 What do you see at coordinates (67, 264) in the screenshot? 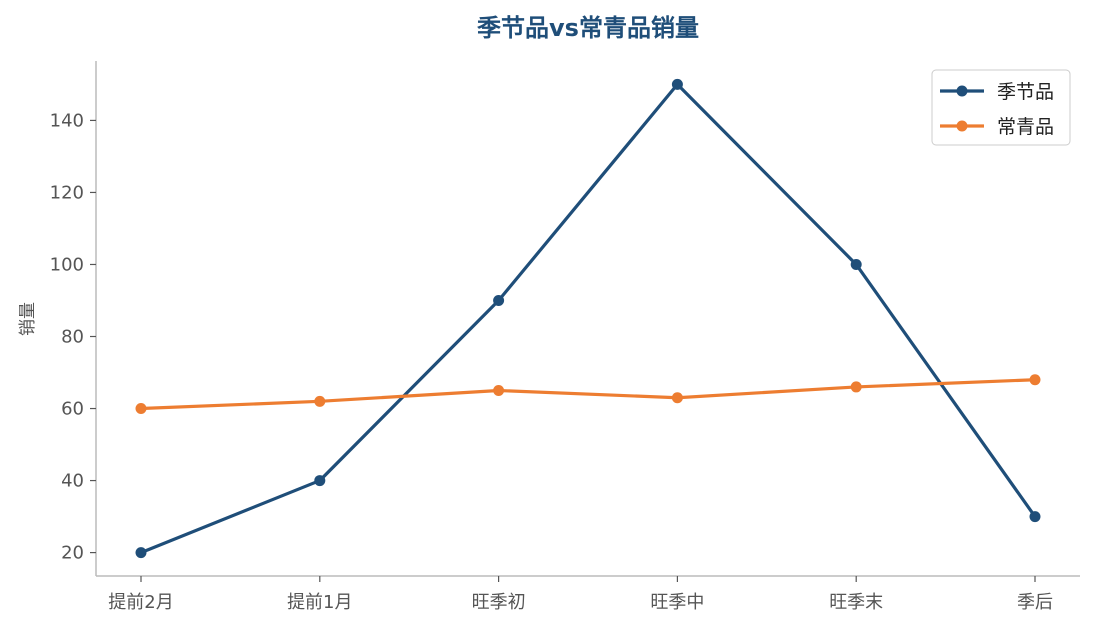
I see `y-tick-label: 100` at bounding box center [67, 264].